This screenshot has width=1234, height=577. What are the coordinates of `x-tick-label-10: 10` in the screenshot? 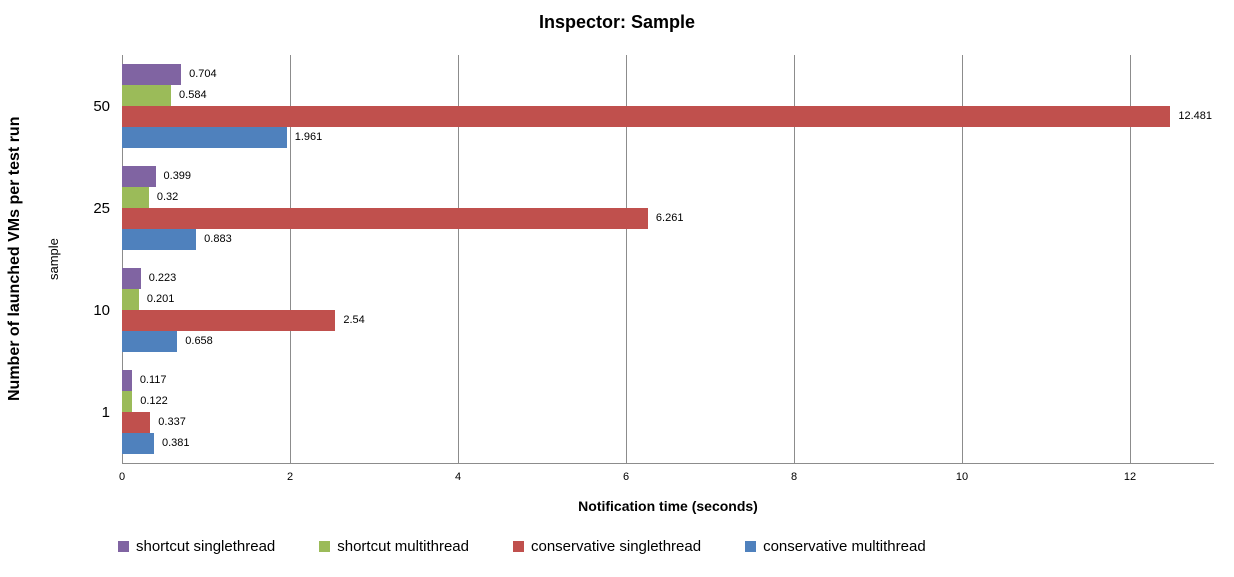 It's located at (962, 477).